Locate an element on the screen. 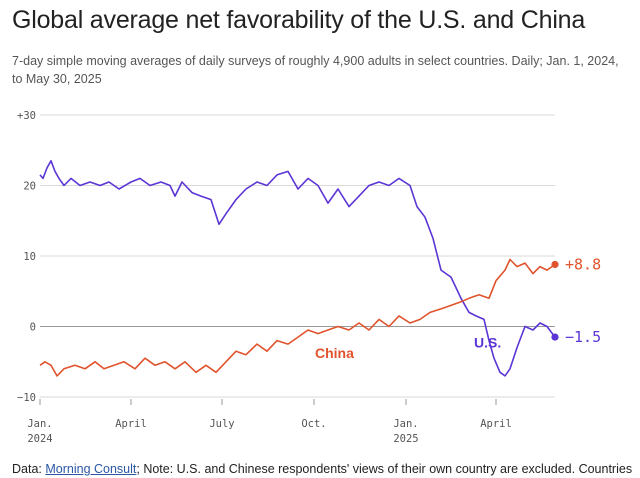 The width and height of the screenshot is (640, 478). series-end-label: +8.8 is located at coordinates (583, 264).